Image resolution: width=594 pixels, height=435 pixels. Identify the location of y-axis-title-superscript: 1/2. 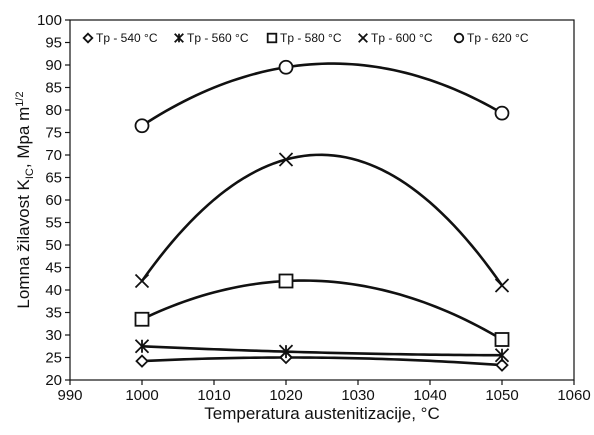
(20, 98).